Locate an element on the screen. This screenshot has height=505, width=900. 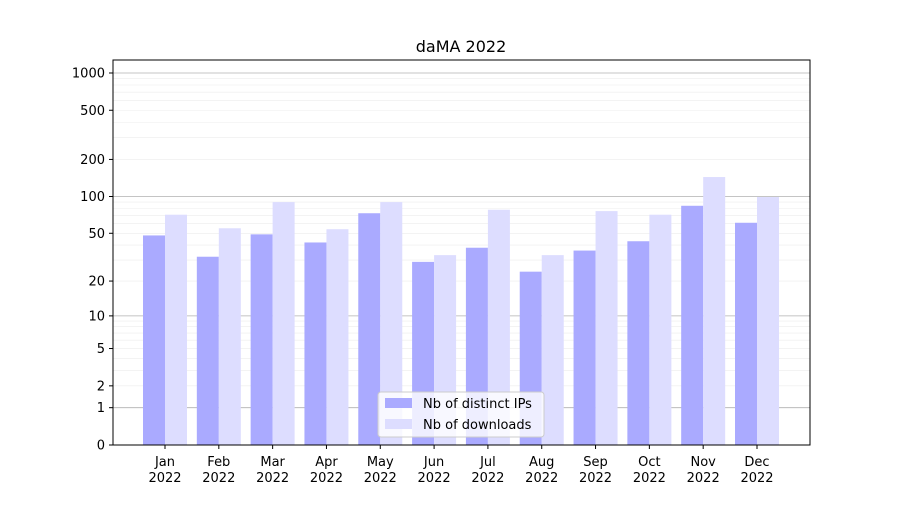
x-tick-label: Aug is located at coordinates (541, 462).